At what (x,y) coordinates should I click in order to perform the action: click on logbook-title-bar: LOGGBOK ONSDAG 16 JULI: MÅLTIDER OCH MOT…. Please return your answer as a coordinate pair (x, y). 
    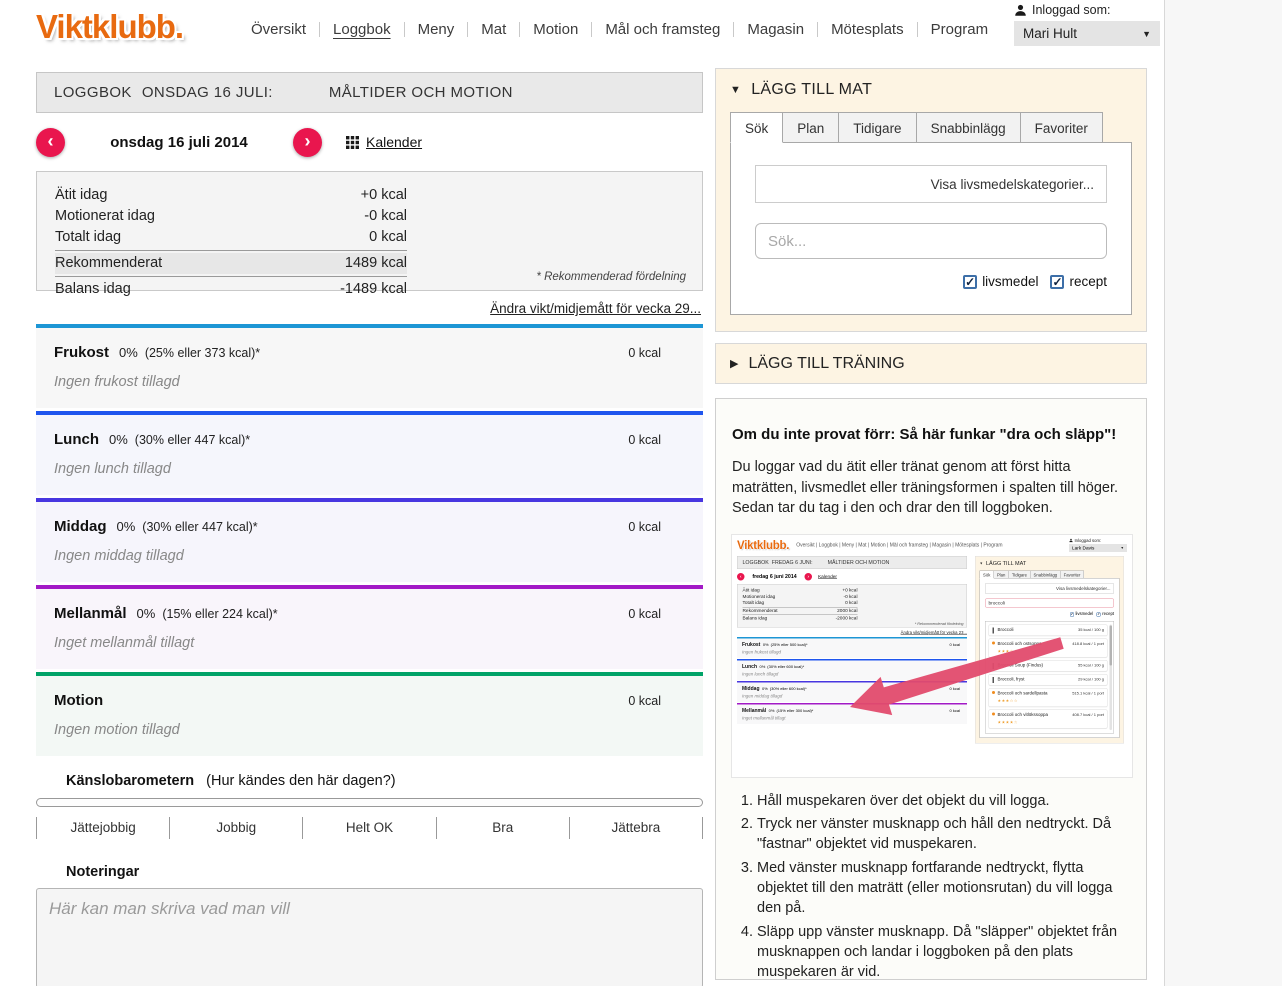
    Looking at the image, I should click on (369, 92).